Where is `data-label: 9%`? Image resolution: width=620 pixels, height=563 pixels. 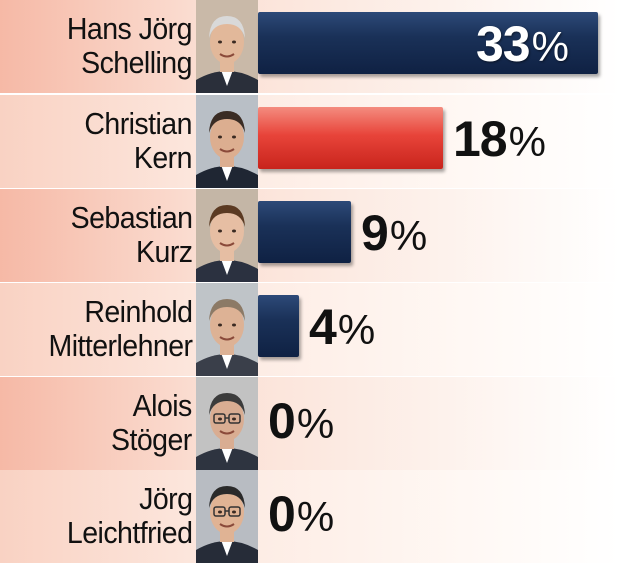
data-label: 9% is located at coordinates (394, 233).